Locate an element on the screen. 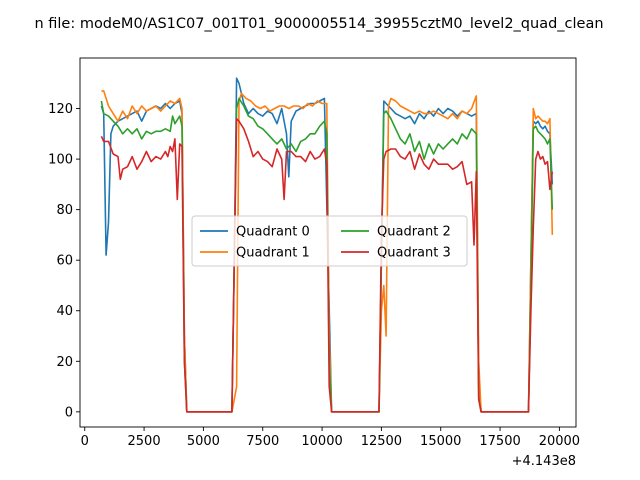 The width and height of the screenshot is (640, 480). x-tick-label: 2500 is located at coordinates (144, 441).